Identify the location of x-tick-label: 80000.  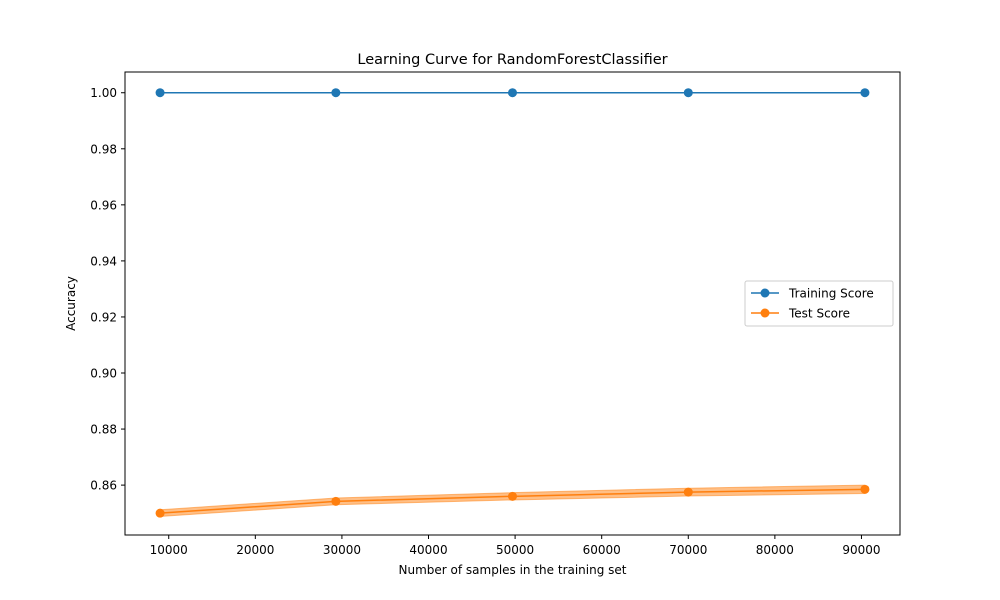
(775, 550).